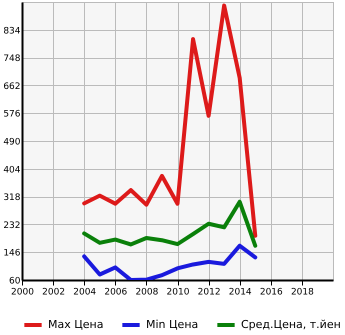 The width and height of the screenshot is (345, 335). Describe the element at coordinates (12, 115) in the screenshot. I see `y-tick-label: 576` at that location.